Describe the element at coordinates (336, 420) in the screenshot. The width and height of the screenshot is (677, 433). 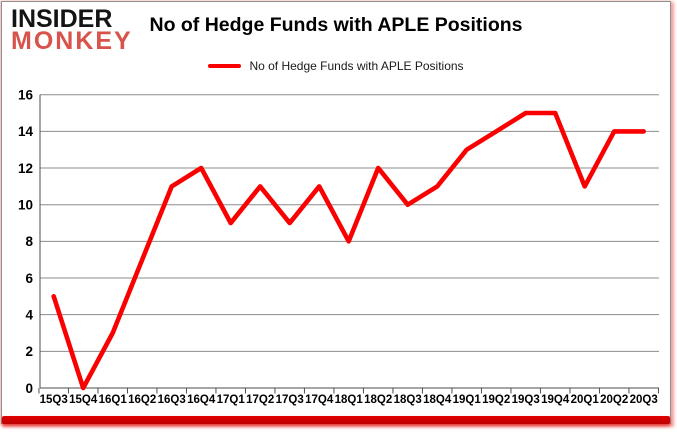
I see `bottom-accent-bar` at that location.